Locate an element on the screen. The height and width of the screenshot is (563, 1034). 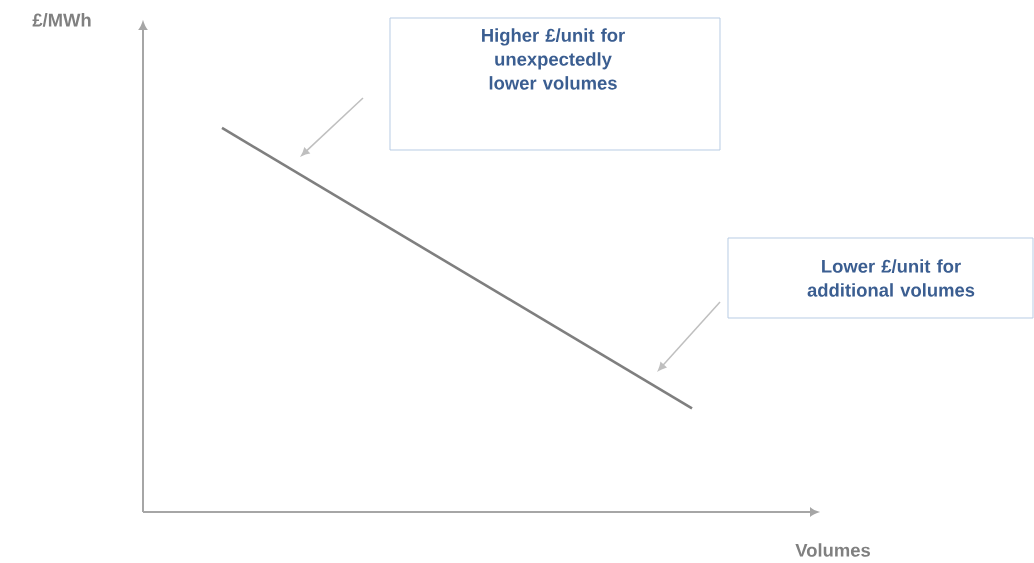
annotation: Lower £/unit for additional volumes is located at coordinates (891, 278).